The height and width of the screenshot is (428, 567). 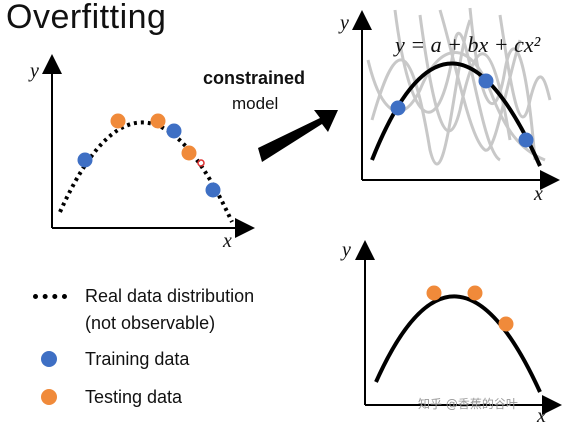 I want to click on legend-dash-line-icon, so click(x=50, y=296).